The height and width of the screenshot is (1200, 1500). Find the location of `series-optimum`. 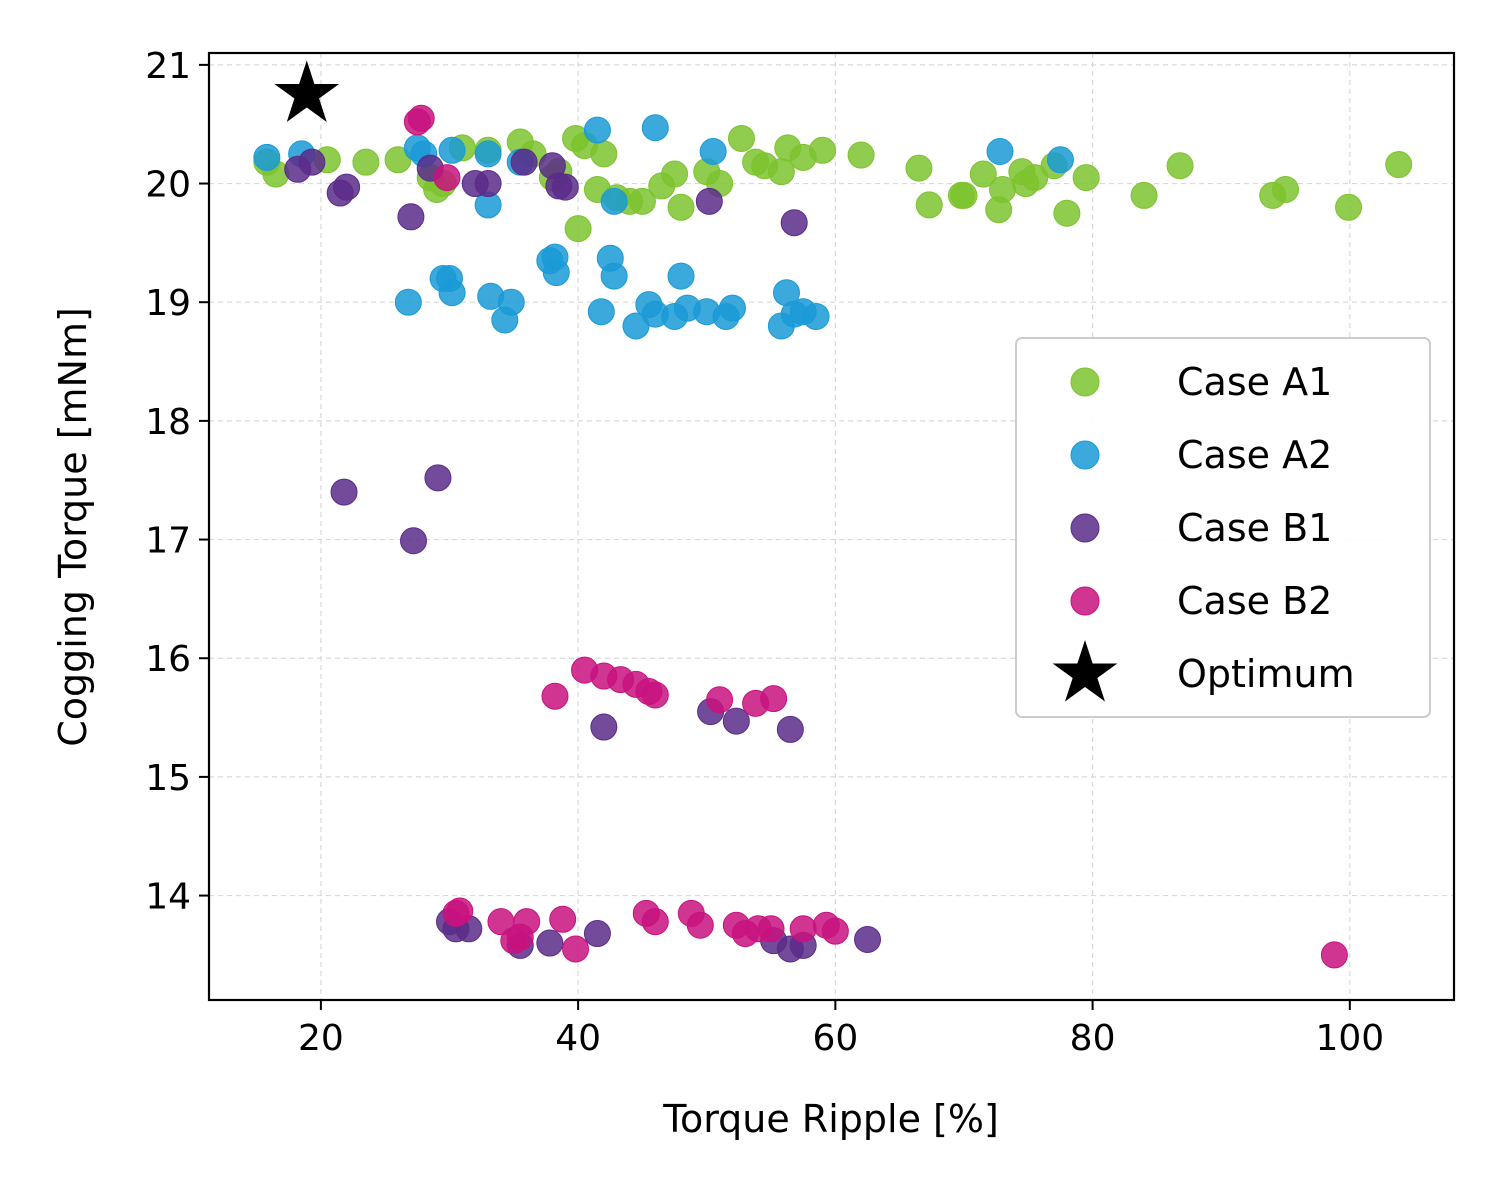

series-optimum is located at coordinates (307, 91).